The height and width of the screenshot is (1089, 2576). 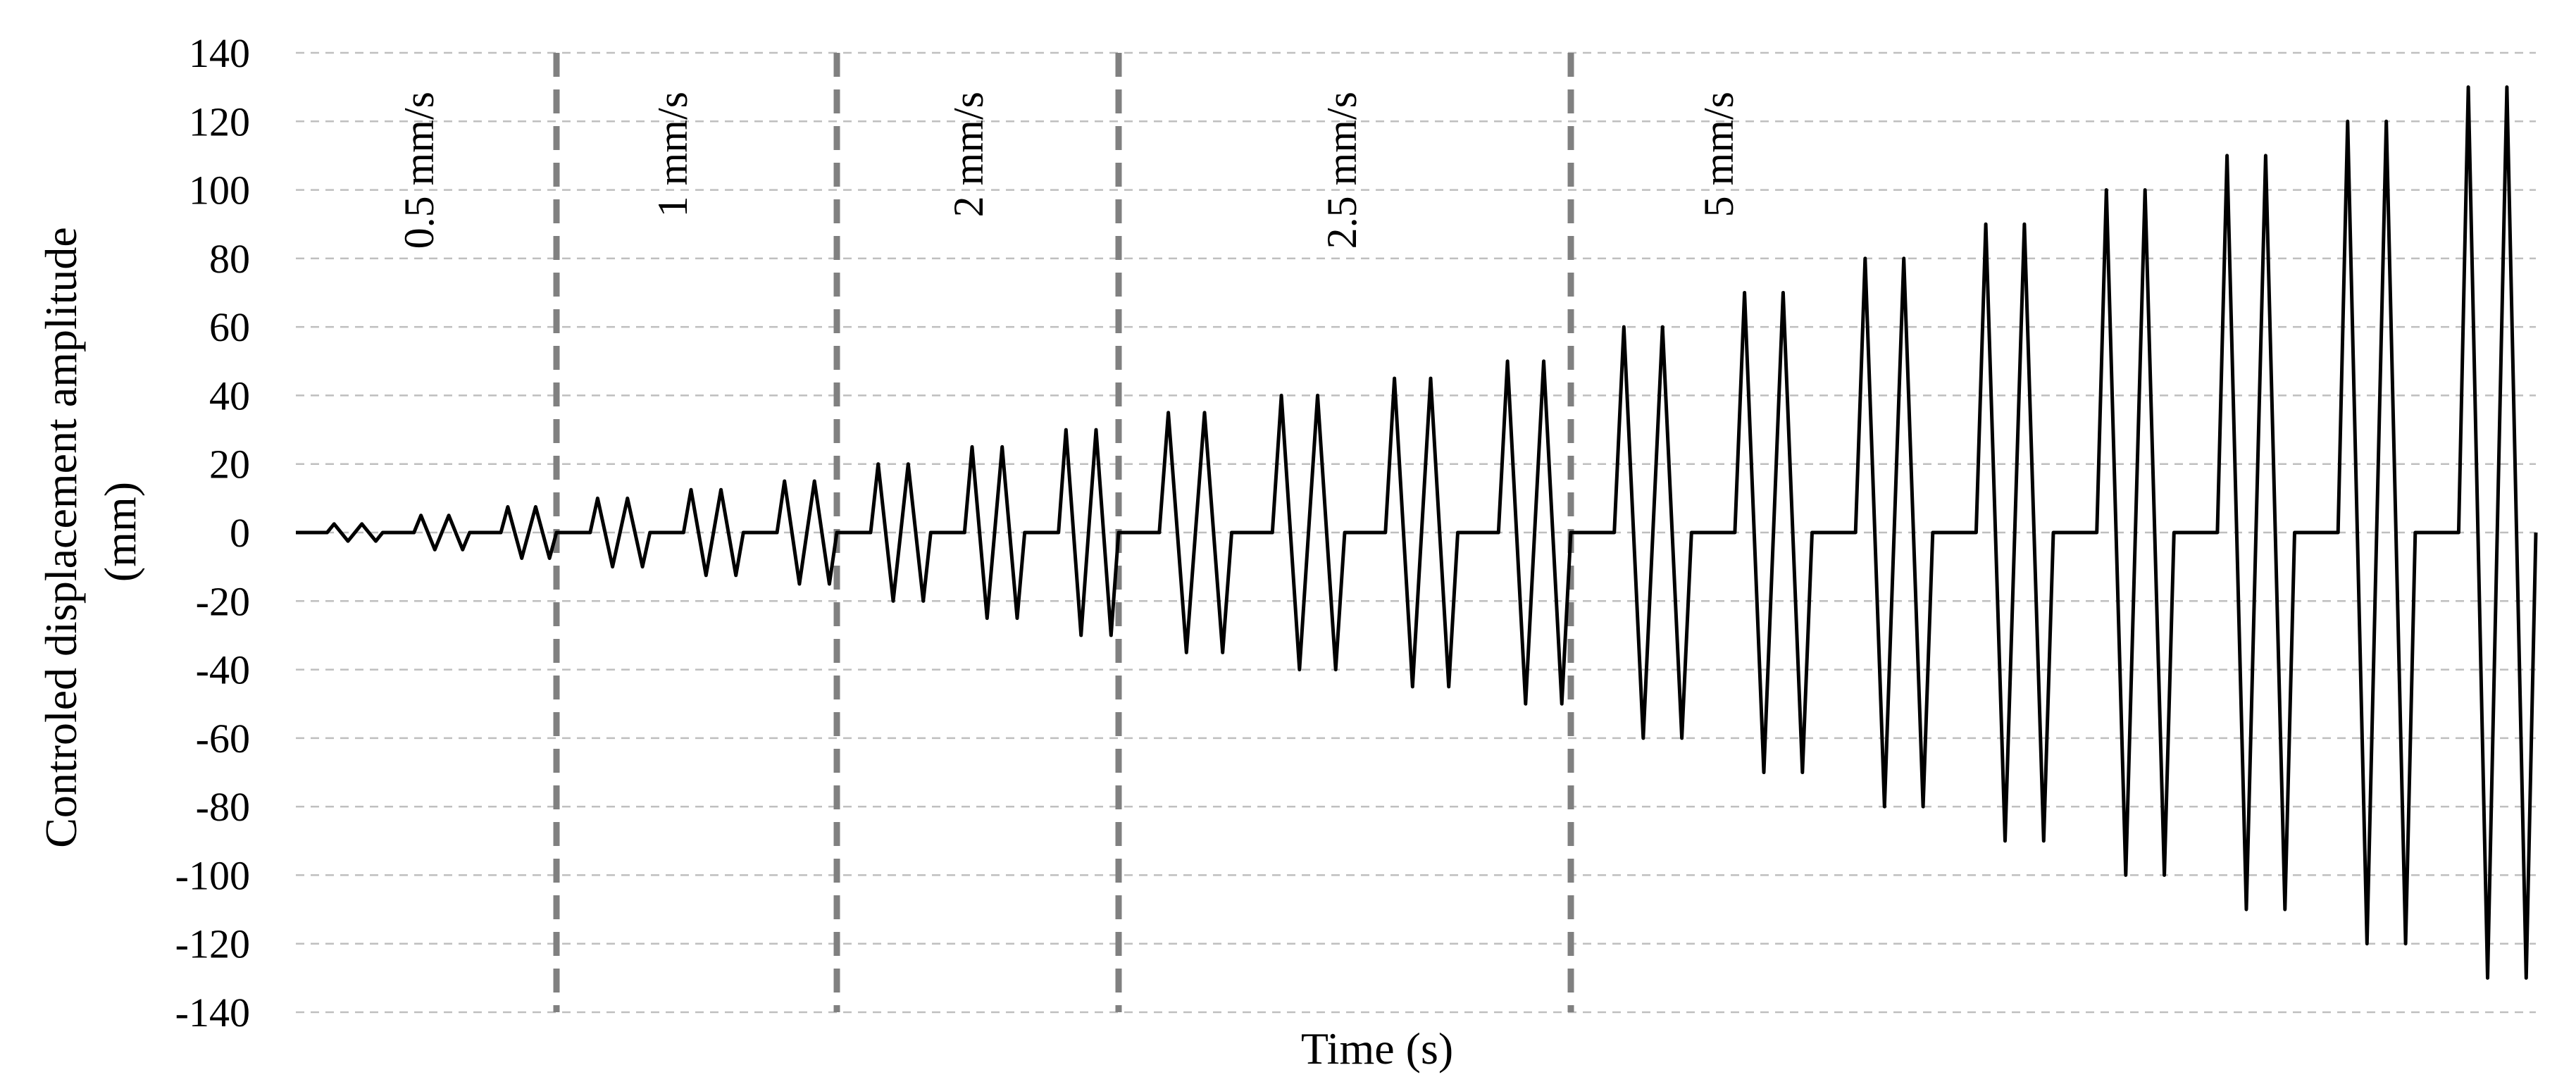 What do you see at coordinates (1342, 170) in the screenshot?
I see `phase-label: 2.5 mm/s` at bounding box center [1342, 170].